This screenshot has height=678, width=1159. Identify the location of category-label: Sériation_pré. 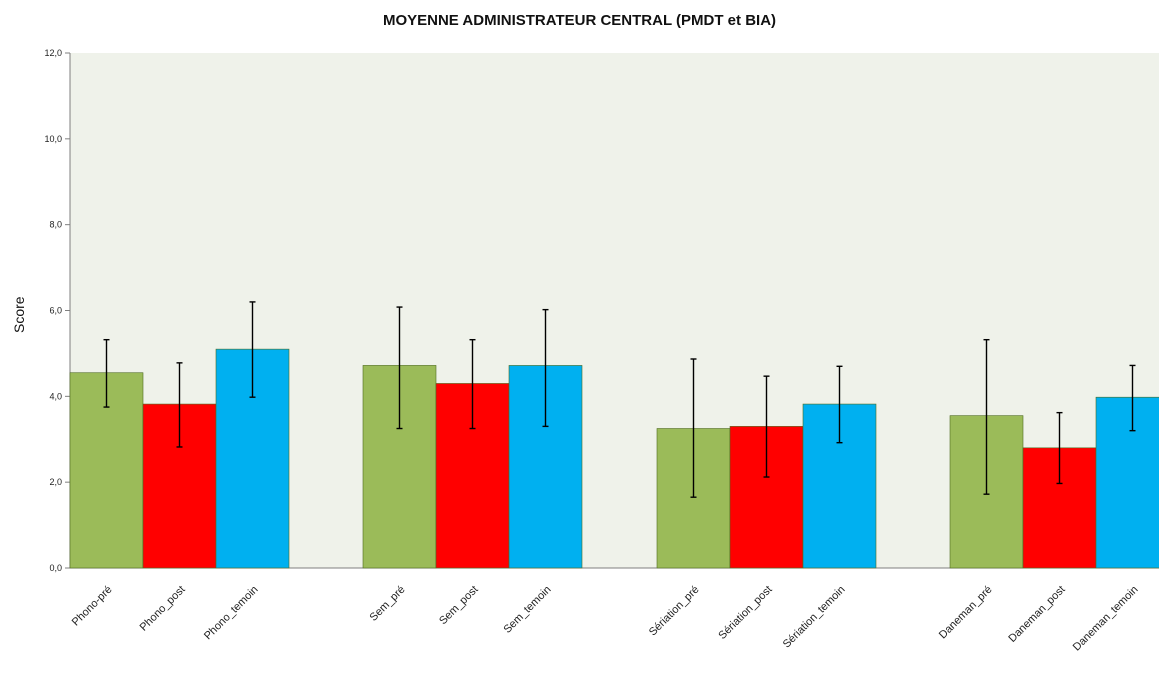
(674, 611).